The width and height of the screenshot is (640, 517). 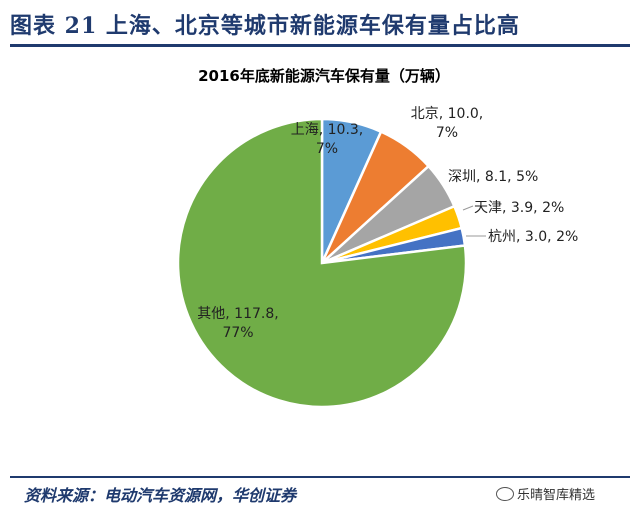 What do you see at coordinates (160, 495) in the screenshot?
I see `source-note: 资料来源：电动汽车资源网，华创证券` at bounding box center [160, 495].